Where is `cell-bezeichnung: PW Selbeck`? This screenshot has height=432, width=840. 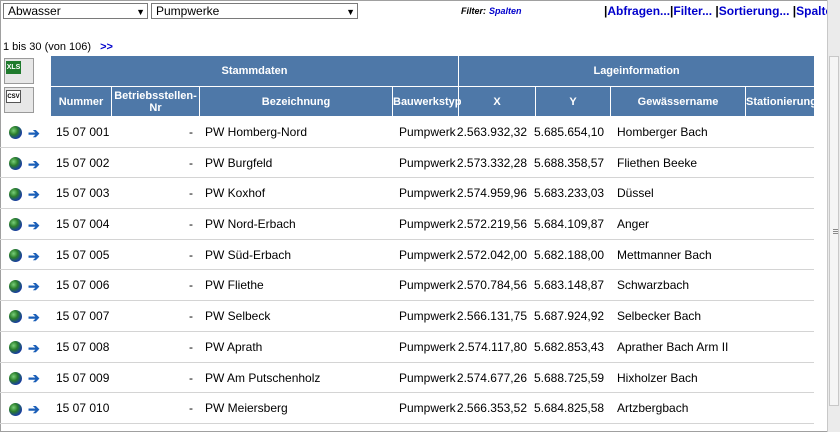 cell-bezeichnung: PW Selbeck is located at coordinates (238, 316).